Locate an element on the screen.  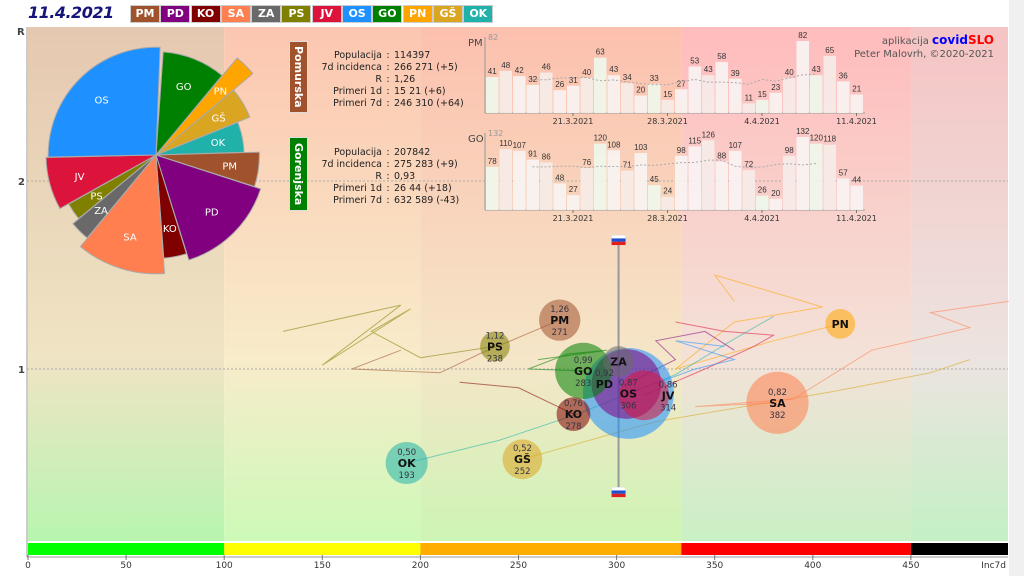
bubble-pm is located at coordinates (560, 320).